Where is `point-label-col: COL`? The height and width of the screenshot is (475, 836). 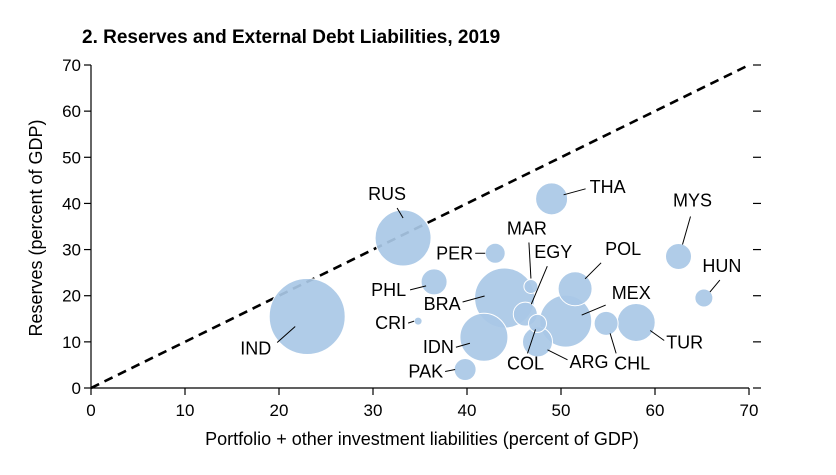
point-label-col: COL is located at coordinates (525, 363).